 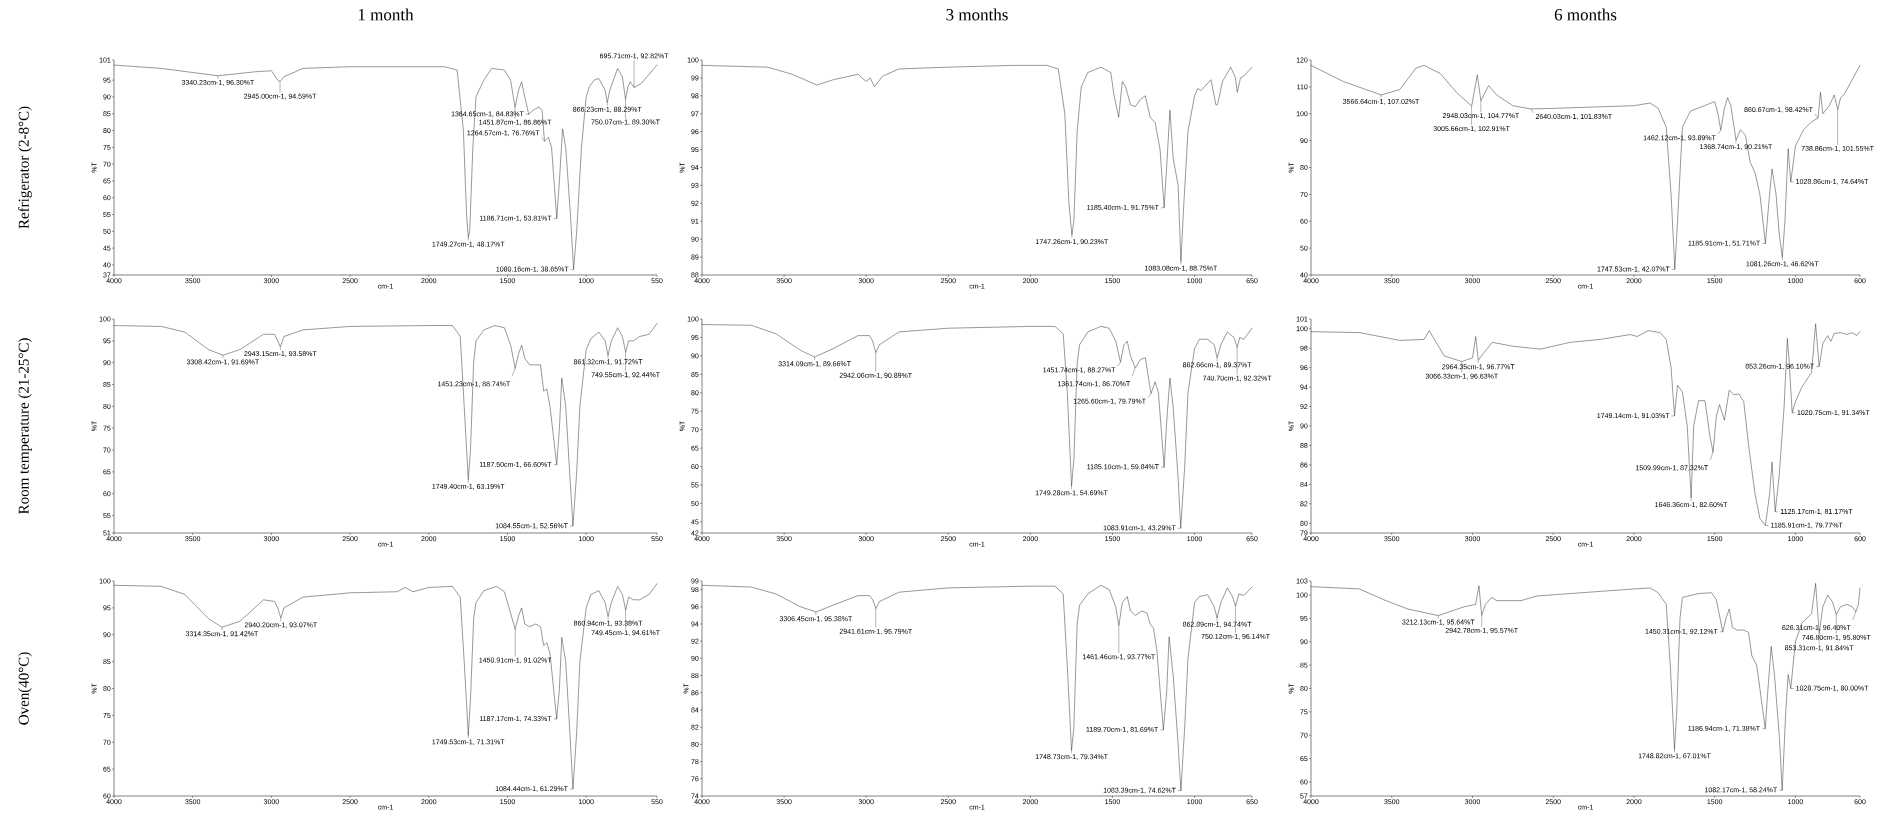 What do you see at coordinates (1585, 14) in the screenshot?
I see `chart-title: 6 months` at bounding box center [1585, 14].